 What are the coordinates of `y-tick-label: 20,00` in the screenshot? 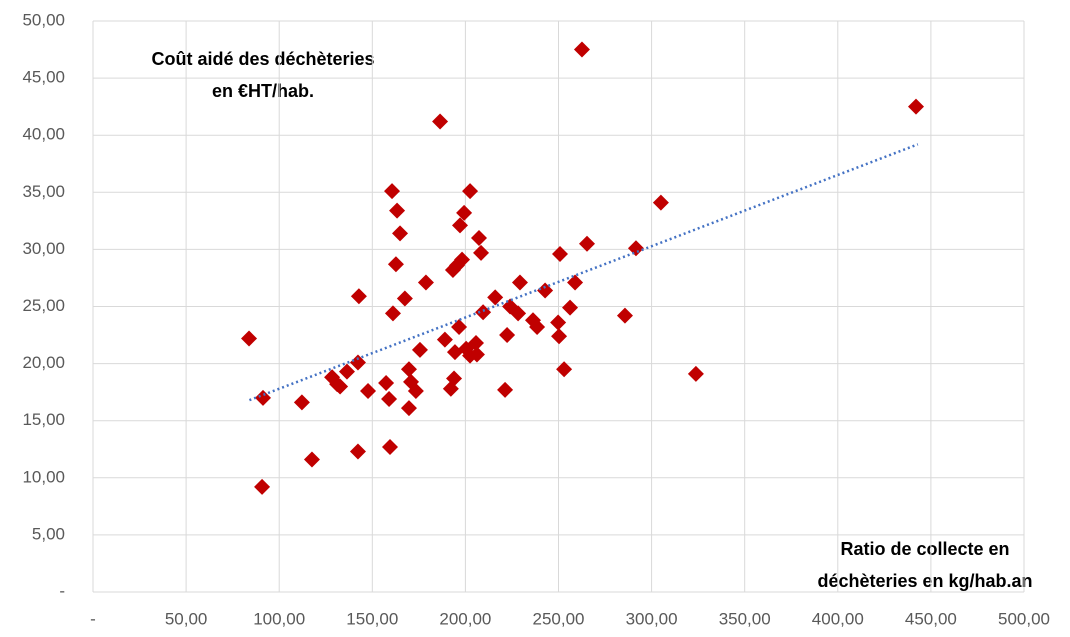 It's located at (43, 362).